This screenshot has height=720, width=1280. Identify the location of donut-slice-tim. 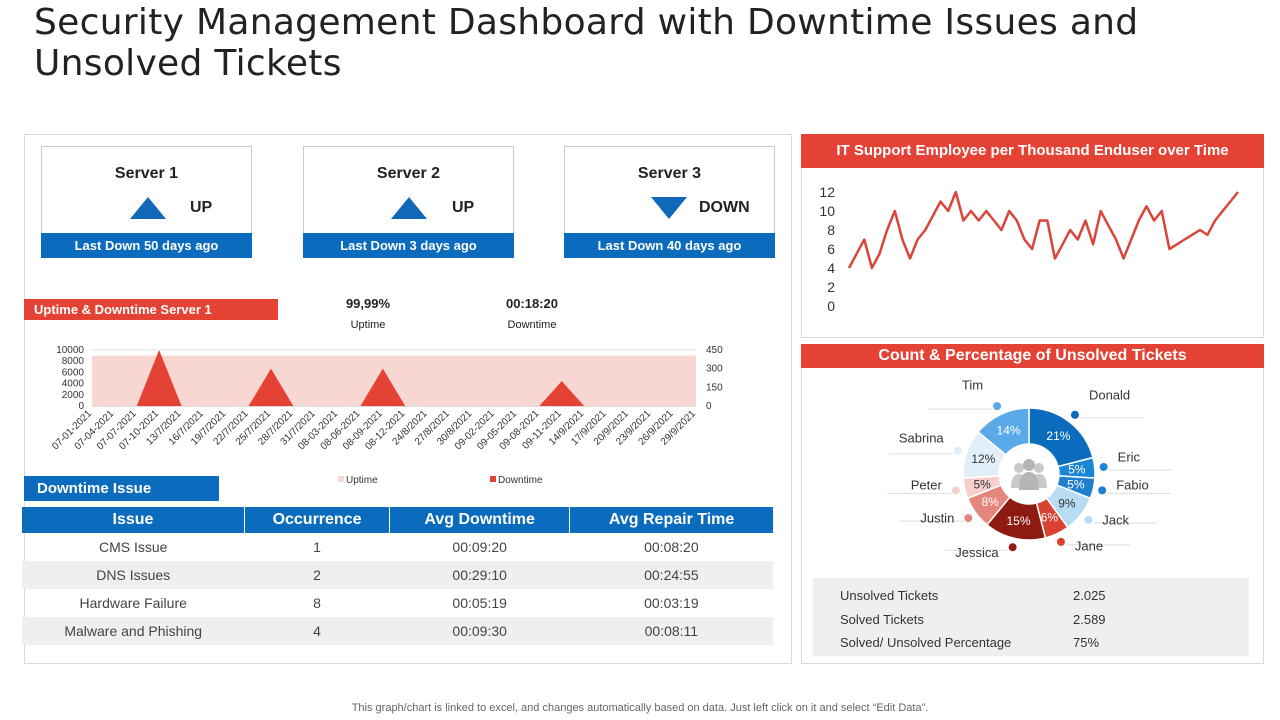
(1003, 431).